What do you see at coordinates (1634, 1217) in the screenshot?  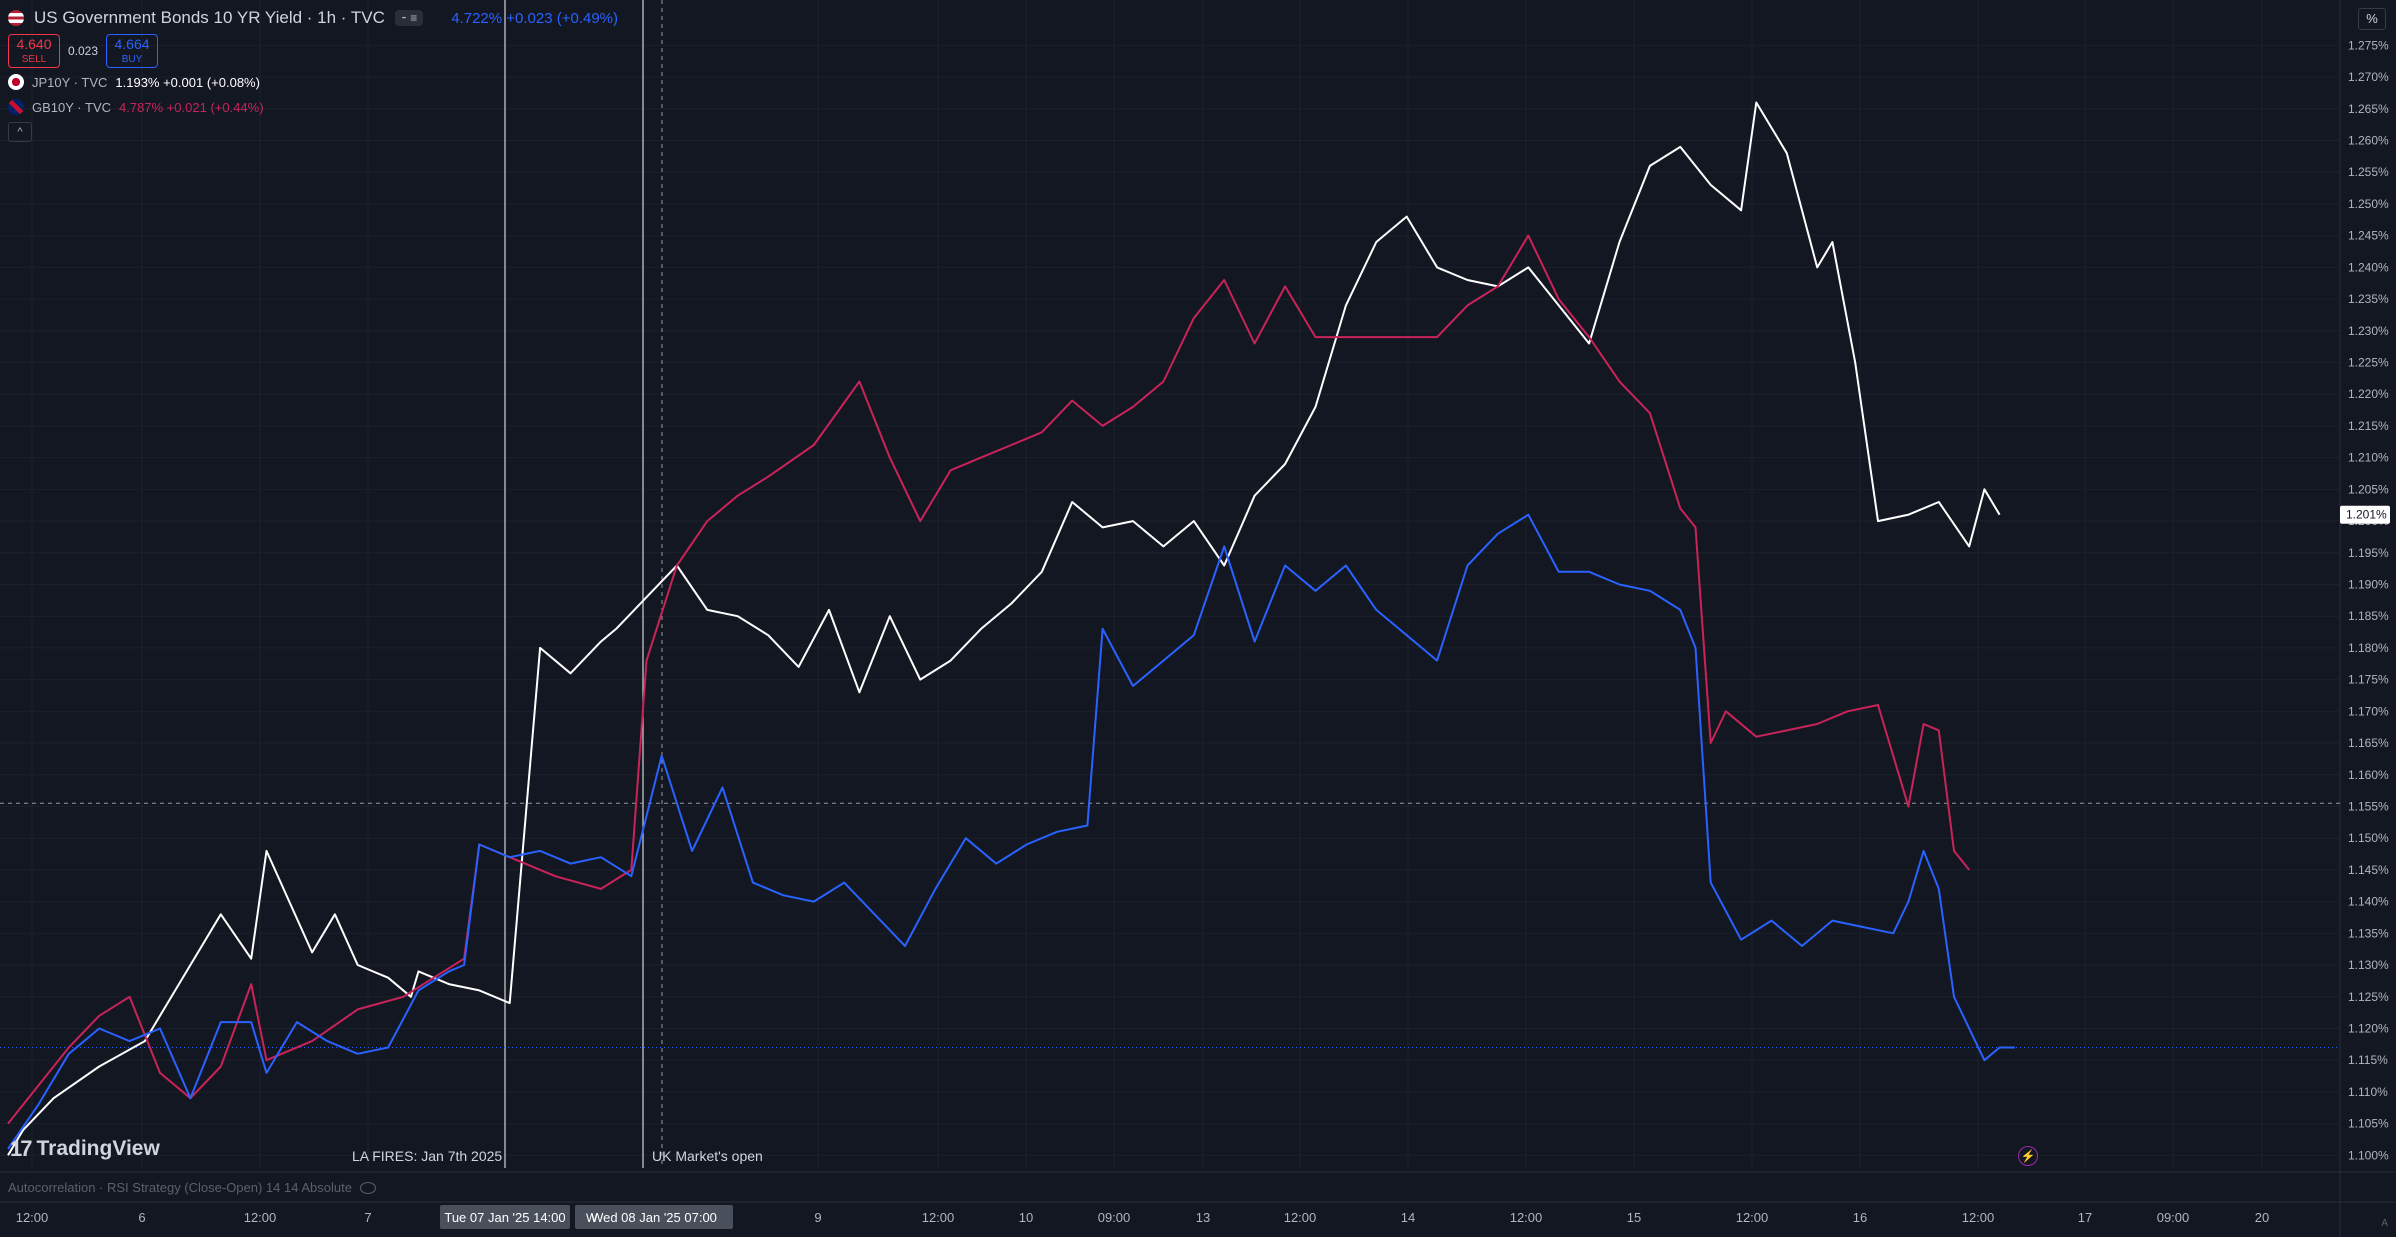 I see `x-tick-label: 15` at bounding box center [1634, 1217].